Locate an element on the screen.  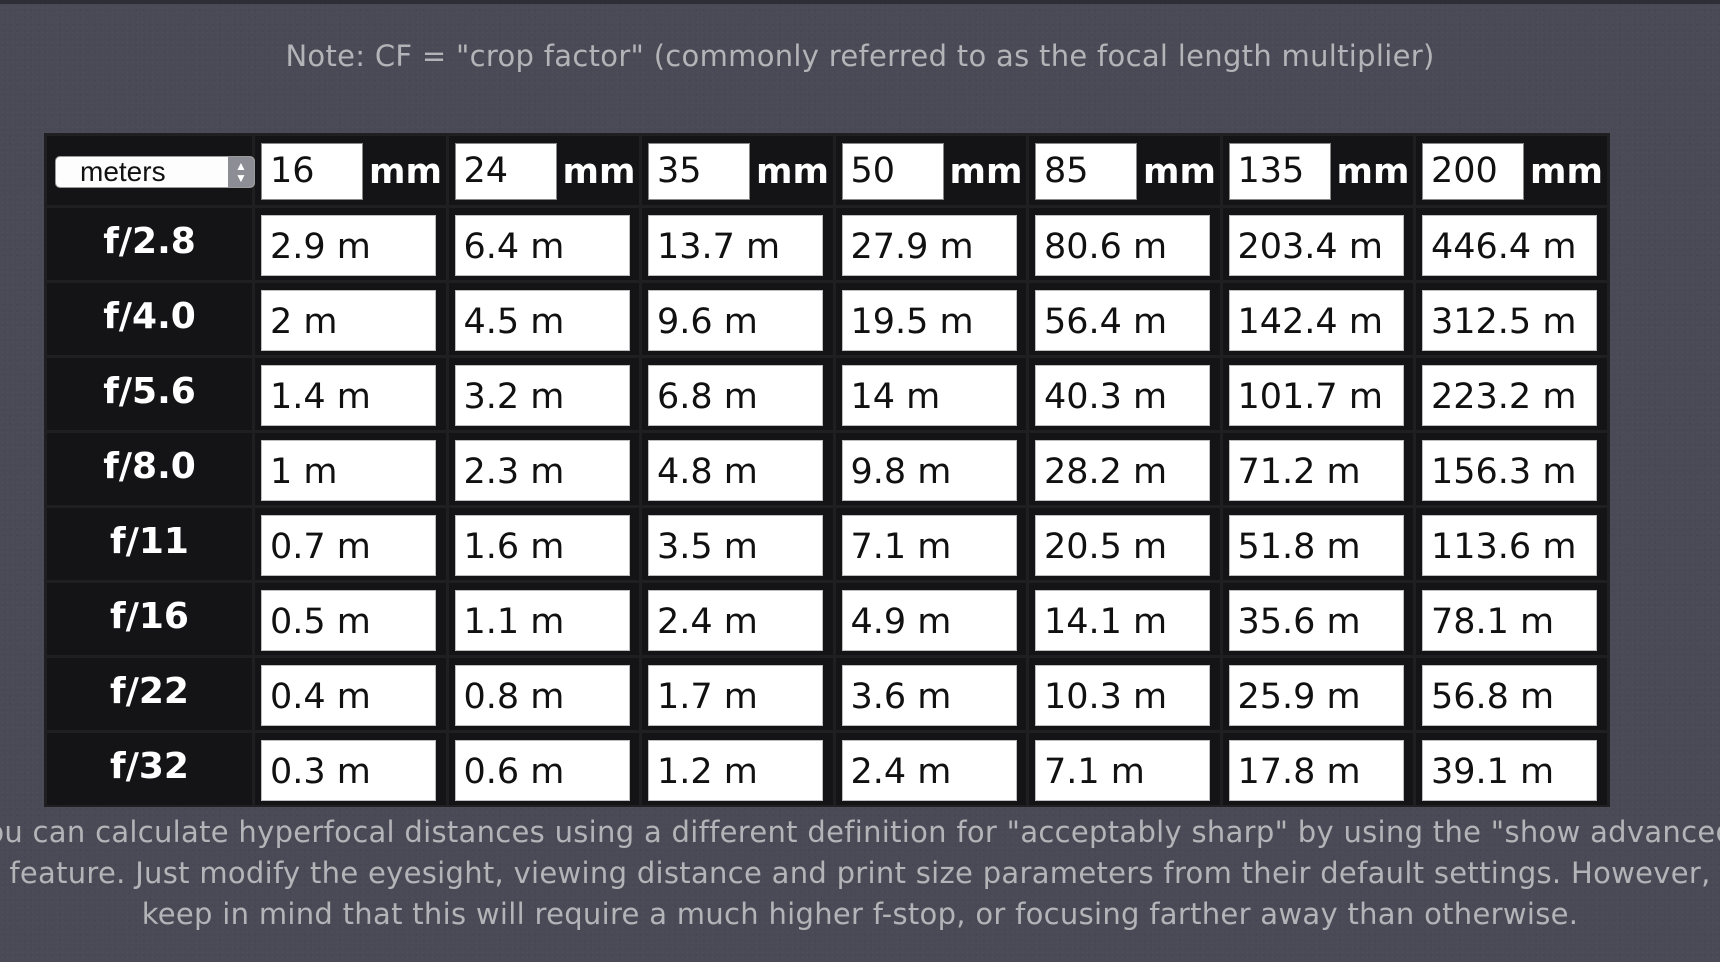
hyperfocal-distance-value: 27.9 m is located at coordinates (929, 245).